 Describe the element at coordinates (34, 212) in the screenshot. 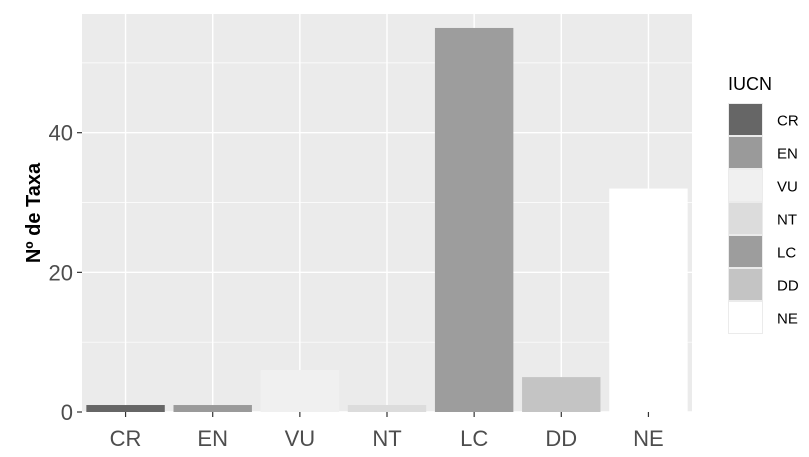

I see `y-axis-title: Nº de Taxa` at that location.